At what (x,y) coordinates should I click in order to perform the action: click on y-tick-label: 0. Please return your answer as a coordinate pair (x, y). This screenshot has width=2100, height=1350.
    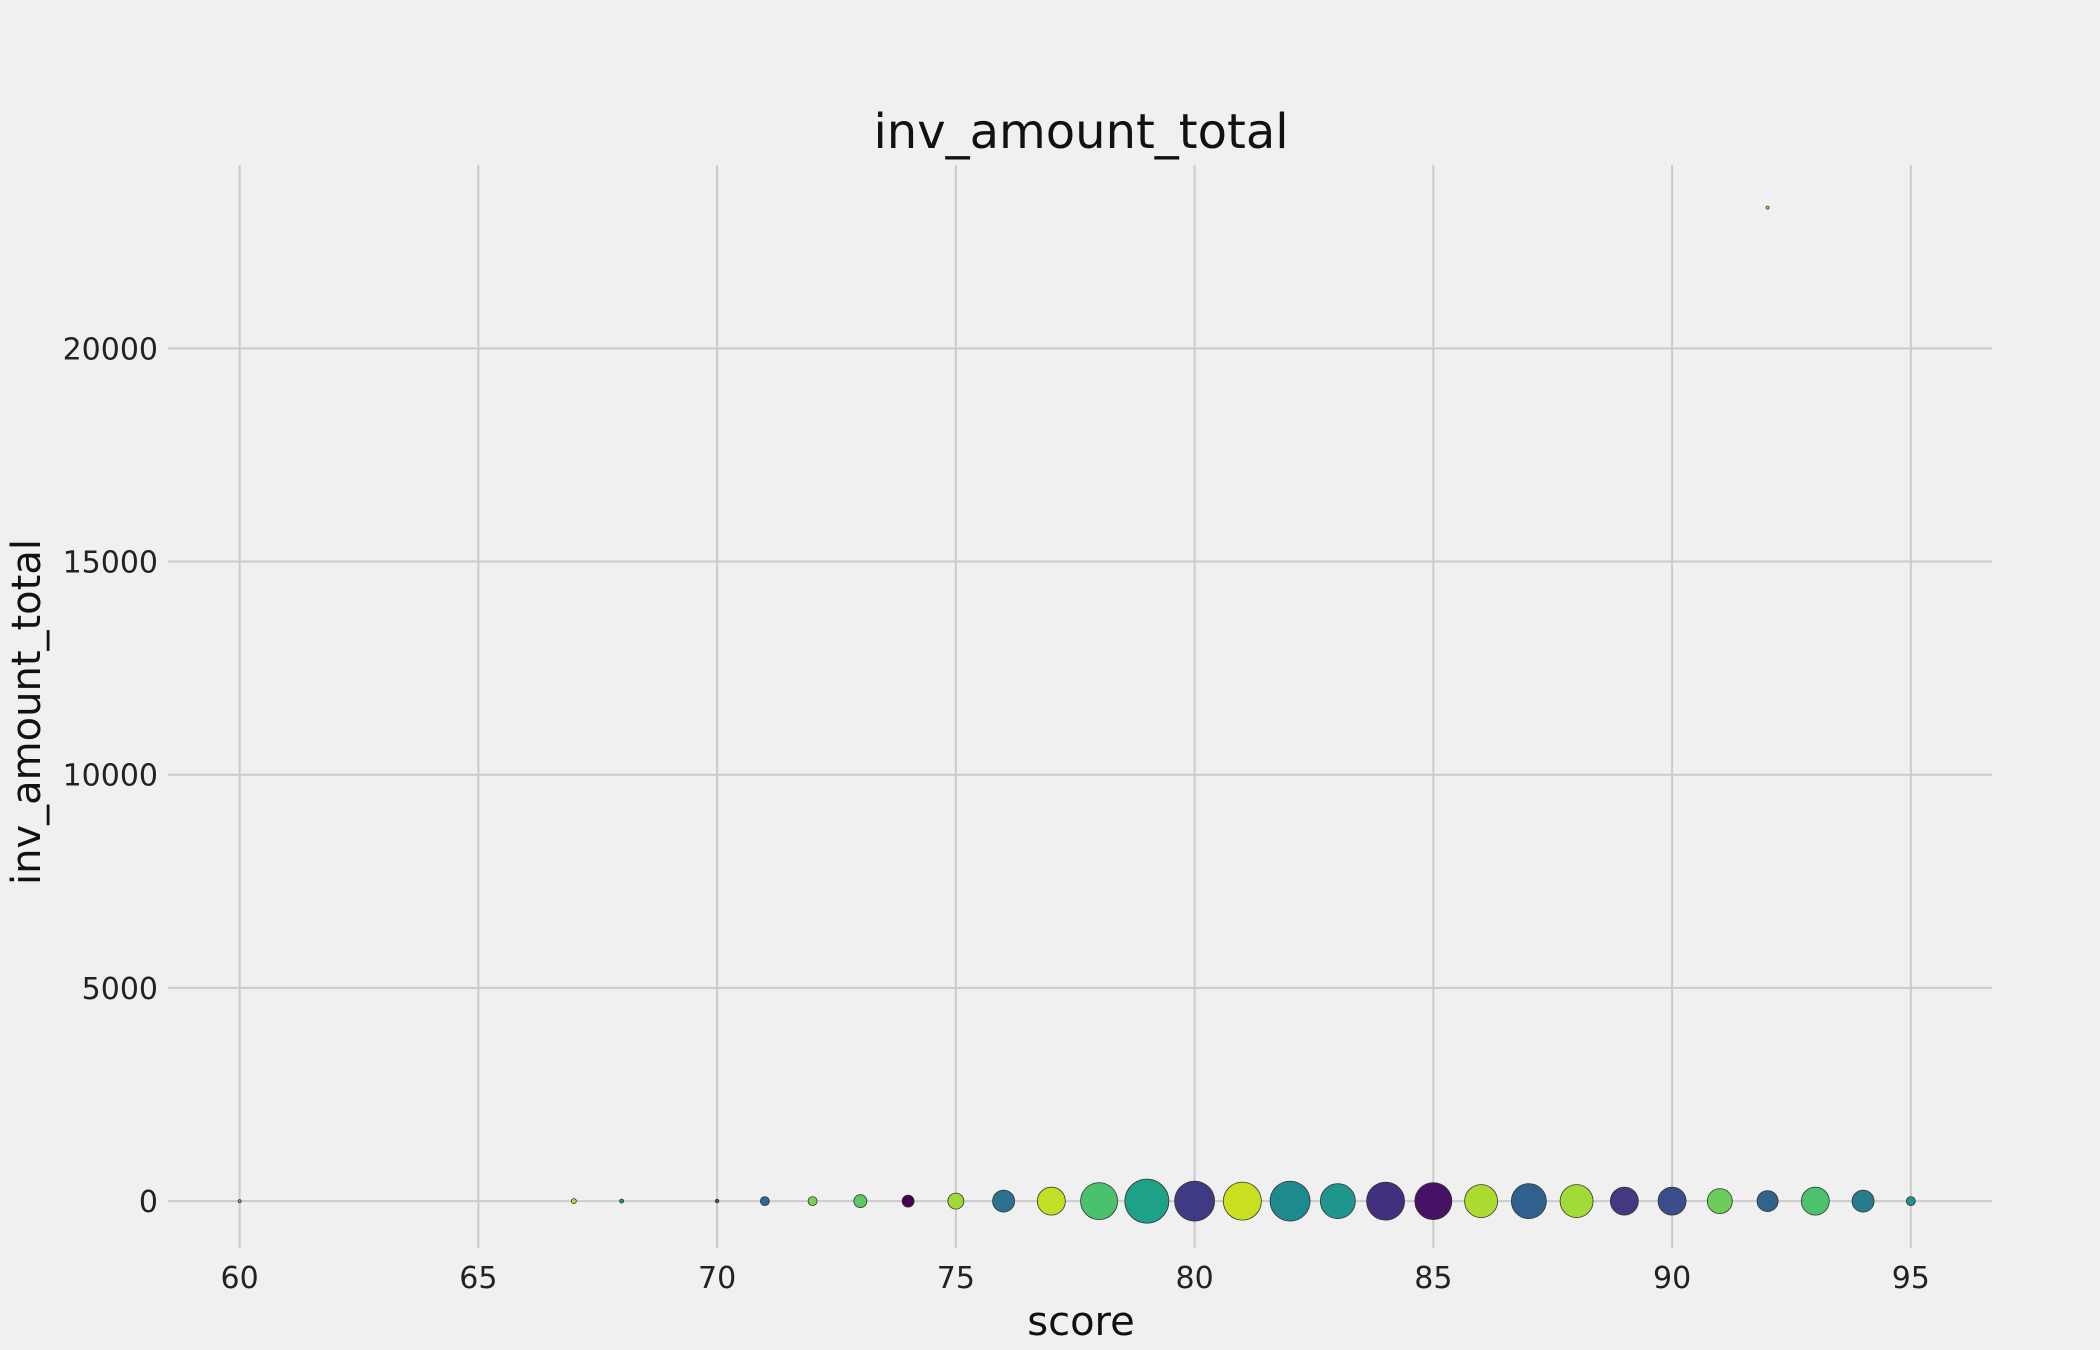
    Looking at the image, I should click on (148, 1202).